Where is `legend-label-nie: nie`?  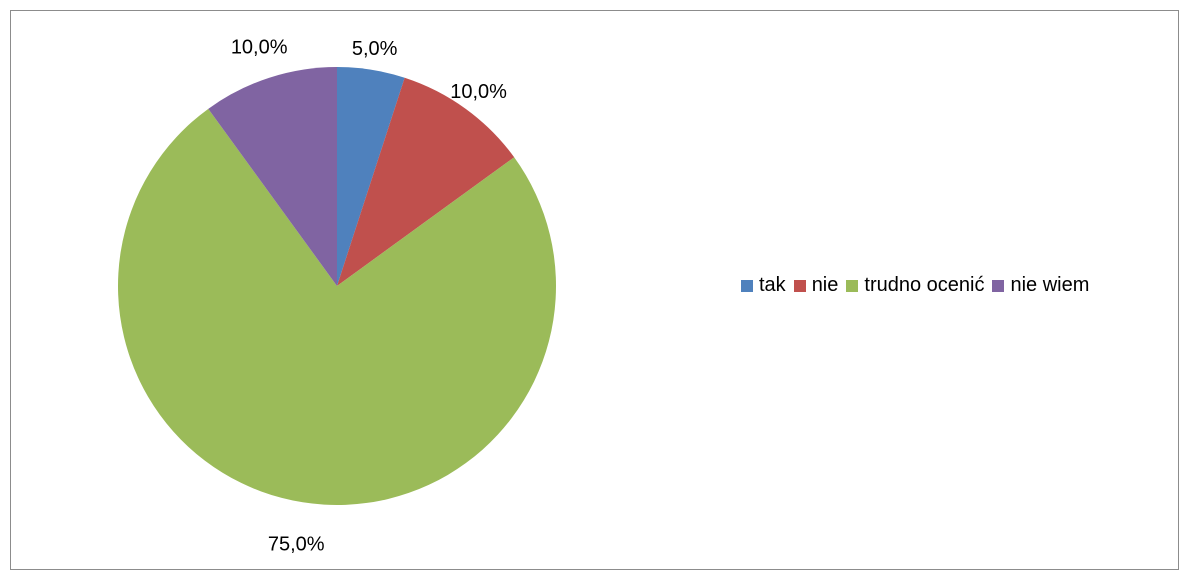 legend-label-nie: nie is located at coordinates (825, 285).